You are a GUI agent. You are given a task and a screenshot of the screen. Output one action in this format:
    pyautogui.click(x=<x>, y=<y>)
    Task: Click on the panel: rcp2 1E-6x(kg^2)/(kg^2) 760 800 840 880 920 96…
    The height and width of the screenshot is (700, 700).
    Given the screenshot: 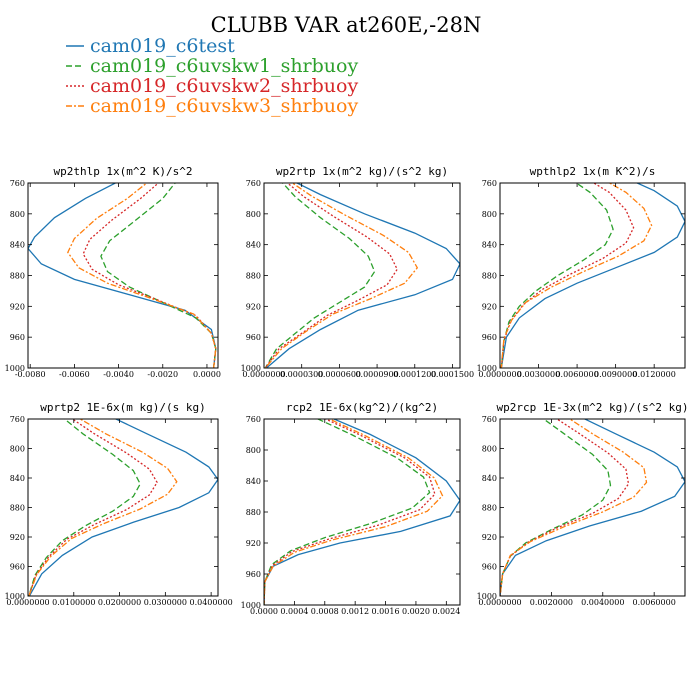 What is the action you would take?
    pyautogui.click(x=351, y=508)
    